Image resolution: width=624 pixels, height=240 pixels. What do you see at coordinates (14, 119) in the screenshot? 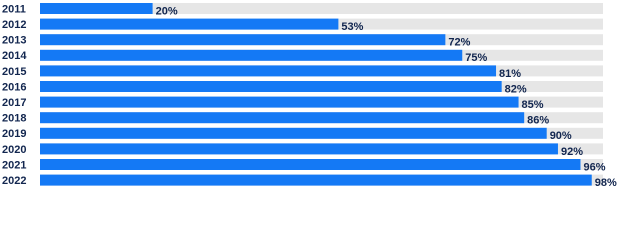
I see `category-label: 2018` at bounding box center [14, 119].